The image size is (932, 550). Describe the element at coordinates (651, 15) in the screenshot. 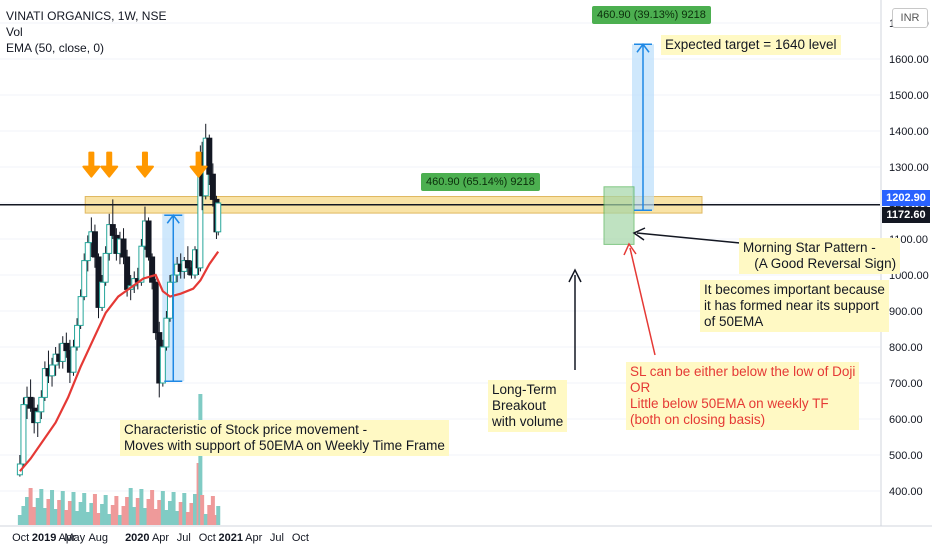

I see `measure-badge-second: 460.90 (39.13%) 9218` at that location.